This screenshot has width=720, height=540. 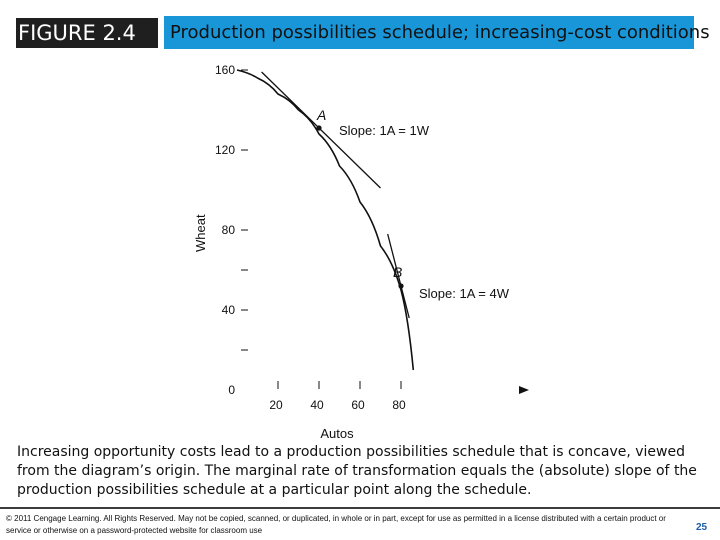 What do you see at coordinates (702, 527) in the screenshot?
I see `page-number: 25` at bounding box center [702, 527].